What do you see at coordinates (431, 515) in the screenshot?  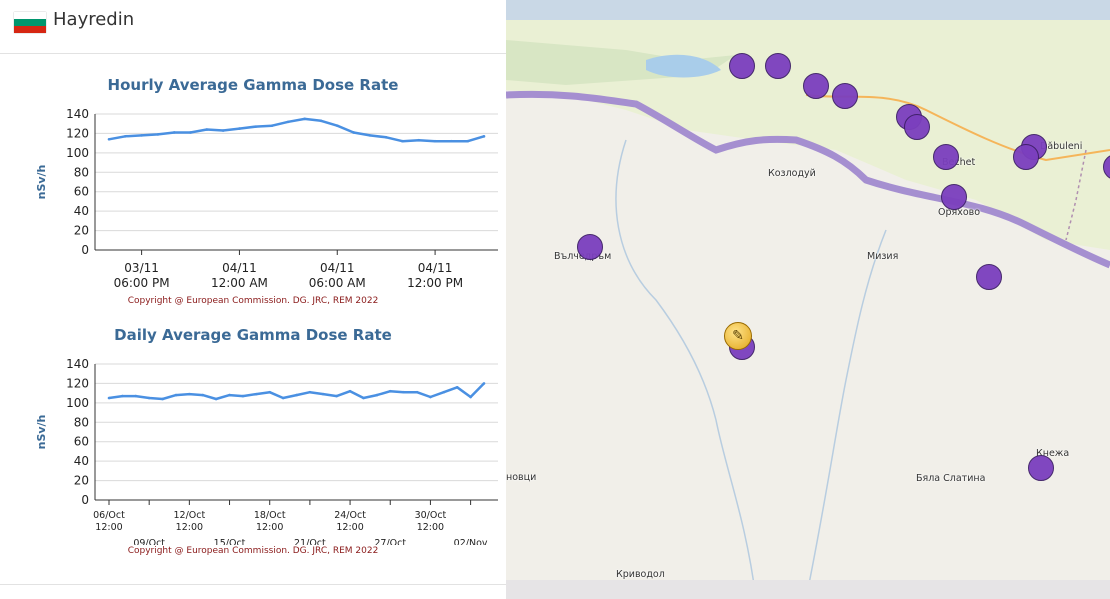 I see `x-tick-label: 30/Oct` at bounding box center [431, 515].